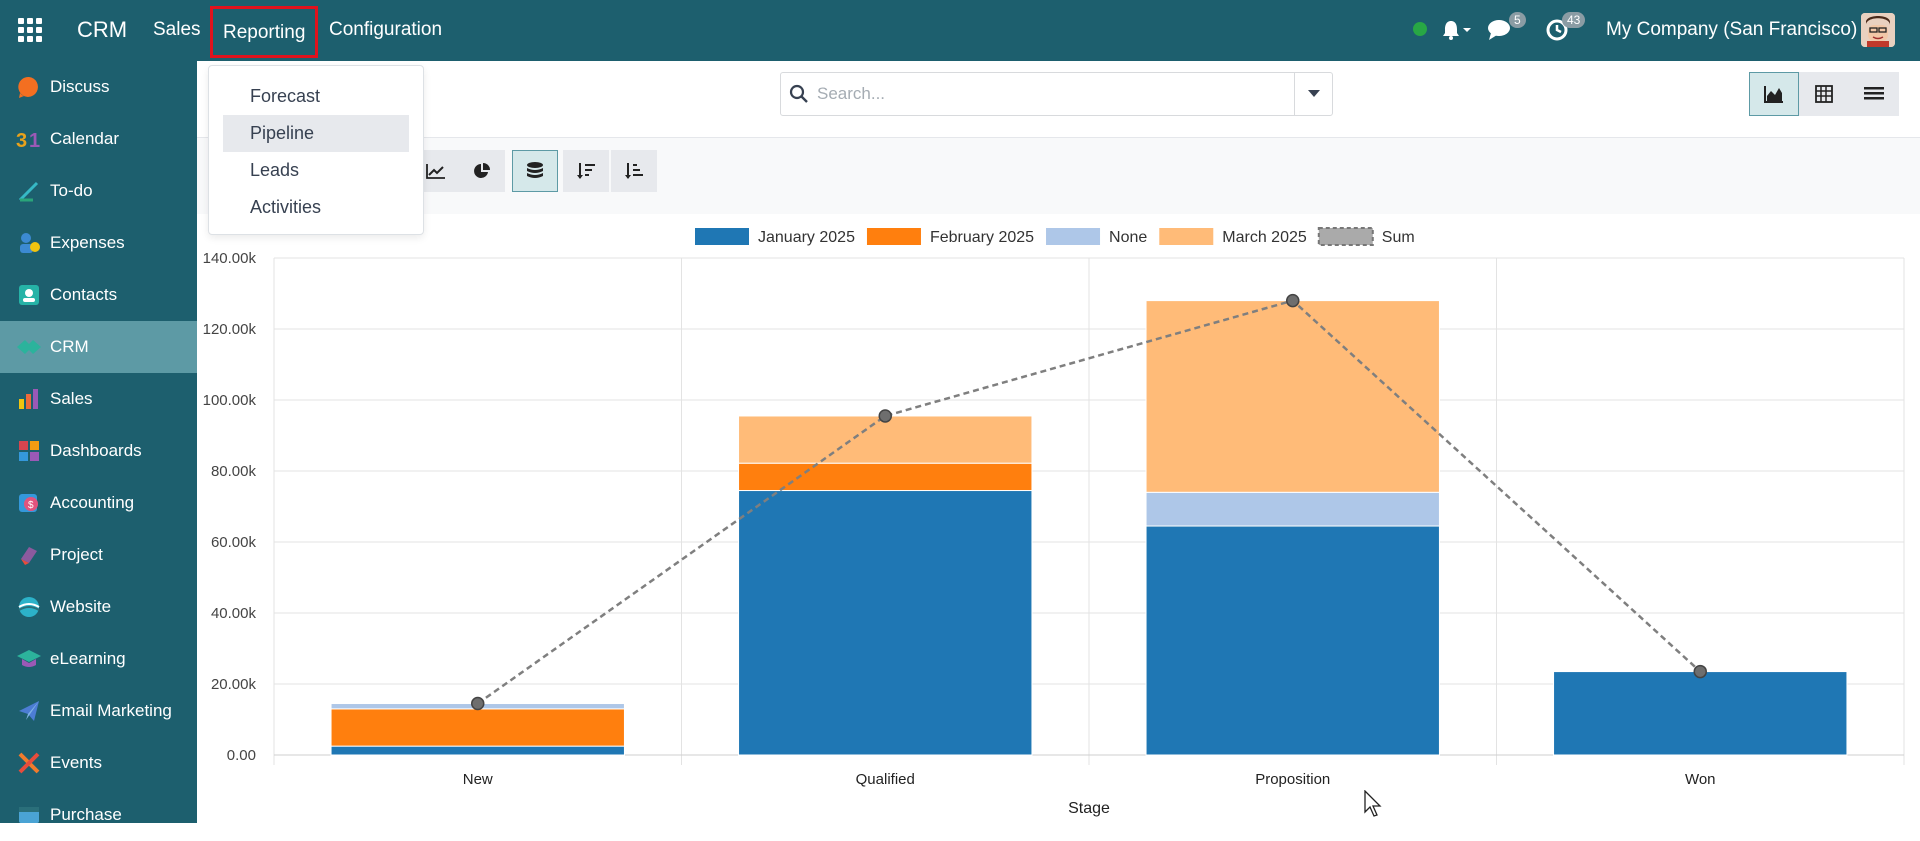  Describe the element at coordinates (1089, 808) in the screenshot. I see `x-axis-title: Stage` at that location.